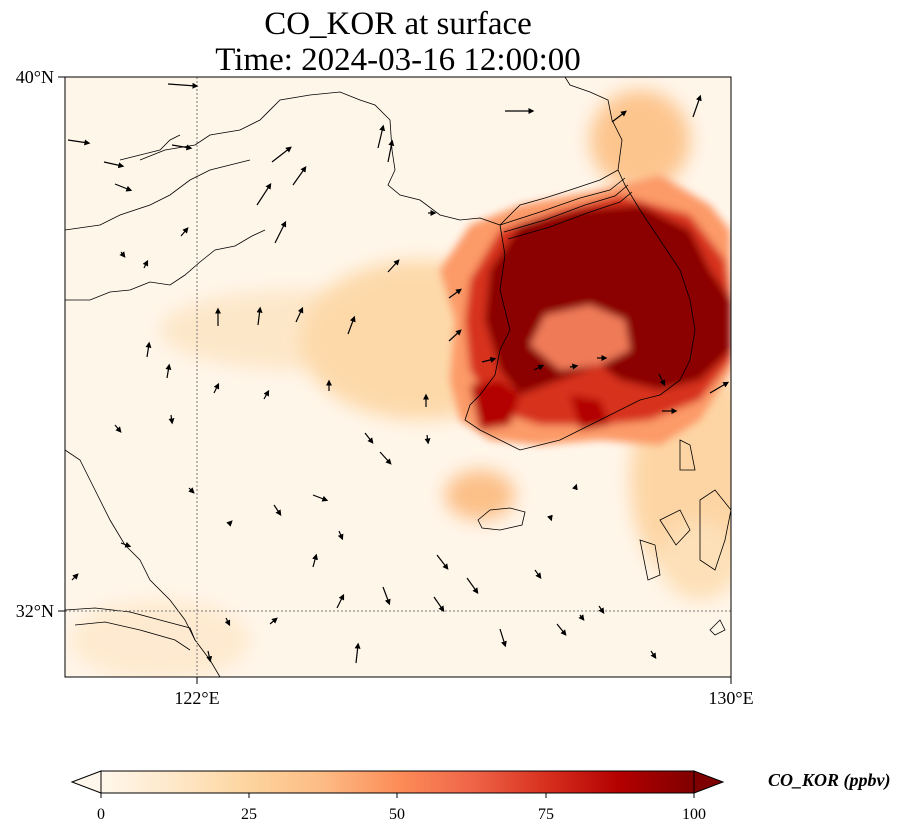 This screenshot has height=836, width=920. I want to click on colorbar-bar, so click(397, 782).